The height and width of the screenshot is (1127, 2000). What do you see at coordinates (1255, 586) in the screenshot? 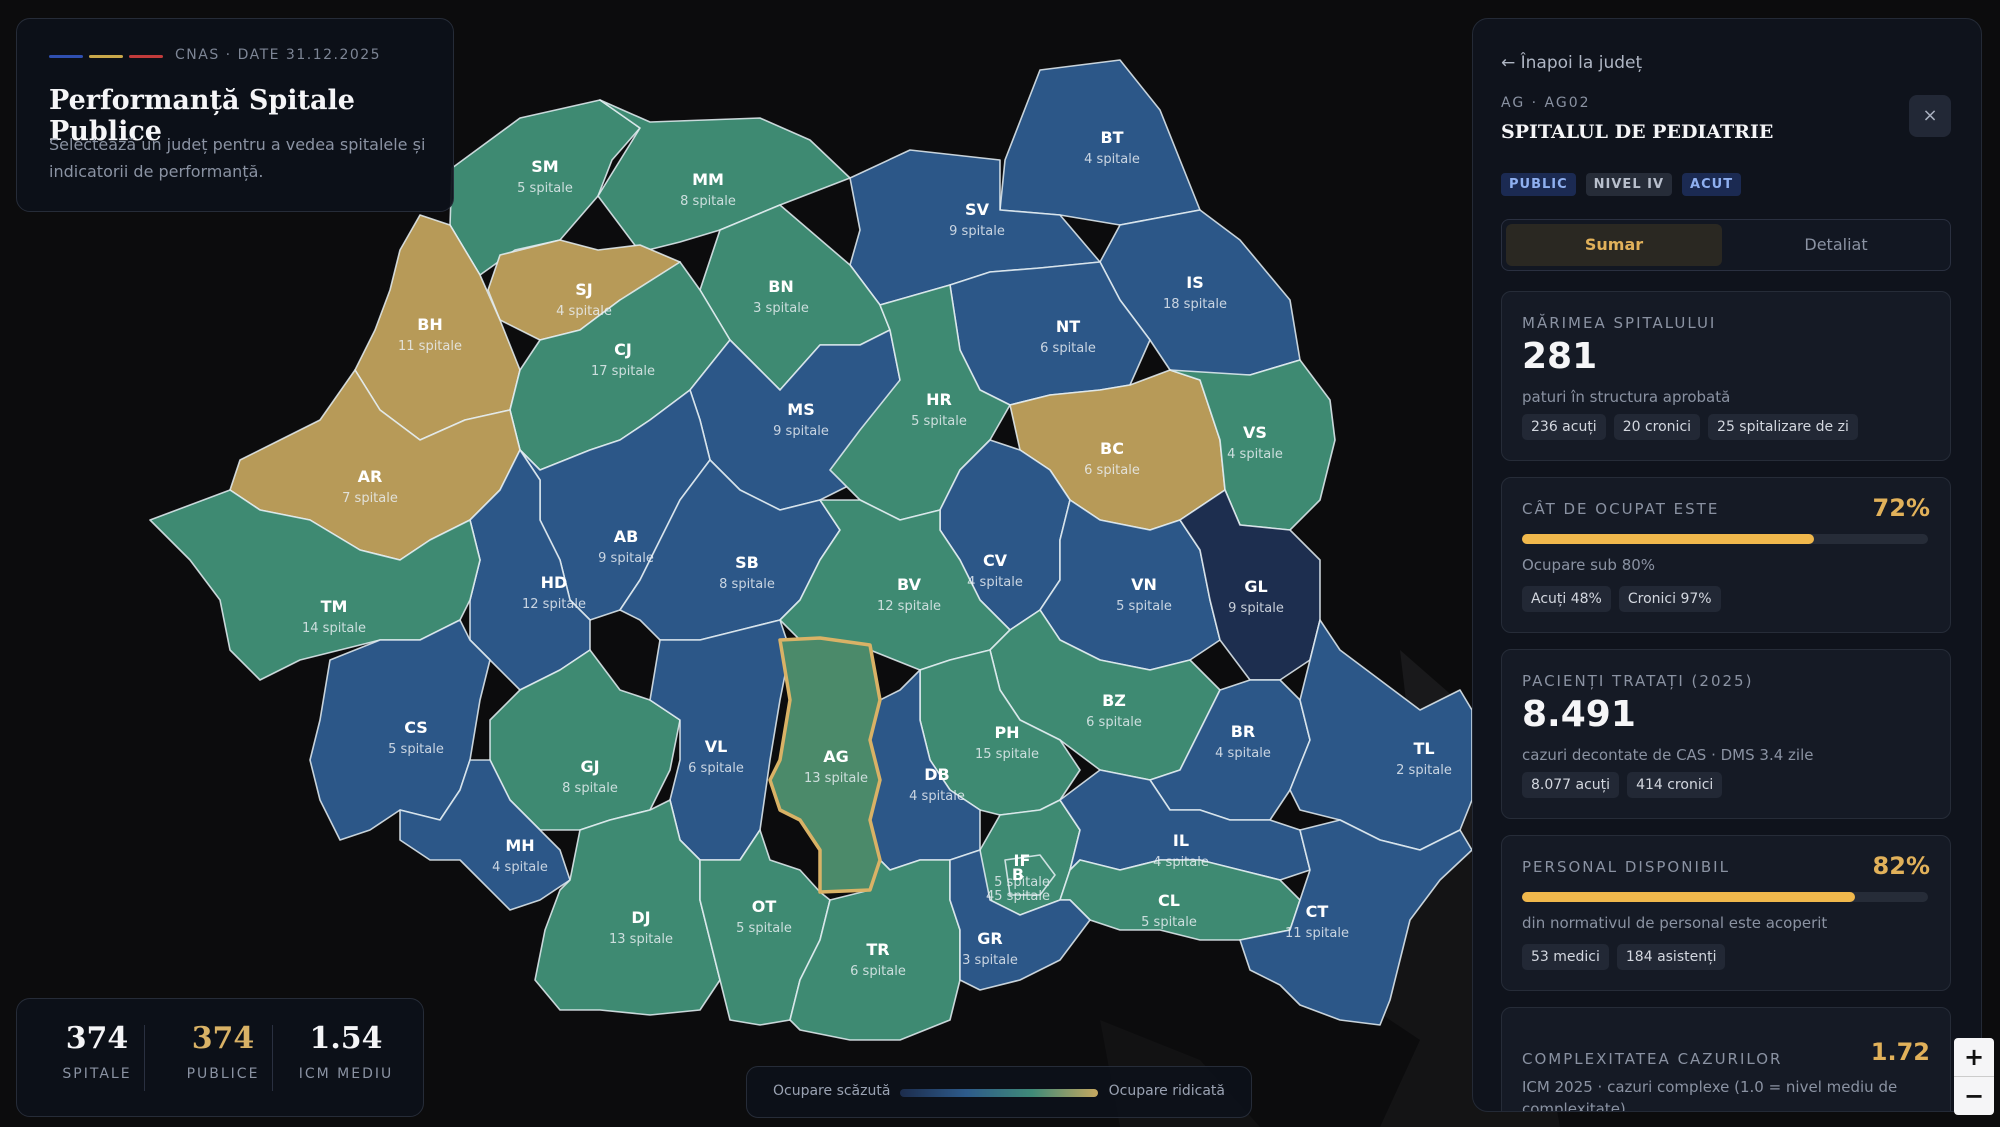
I see `county-code-label: GL` at bounding box center [1255, 586].